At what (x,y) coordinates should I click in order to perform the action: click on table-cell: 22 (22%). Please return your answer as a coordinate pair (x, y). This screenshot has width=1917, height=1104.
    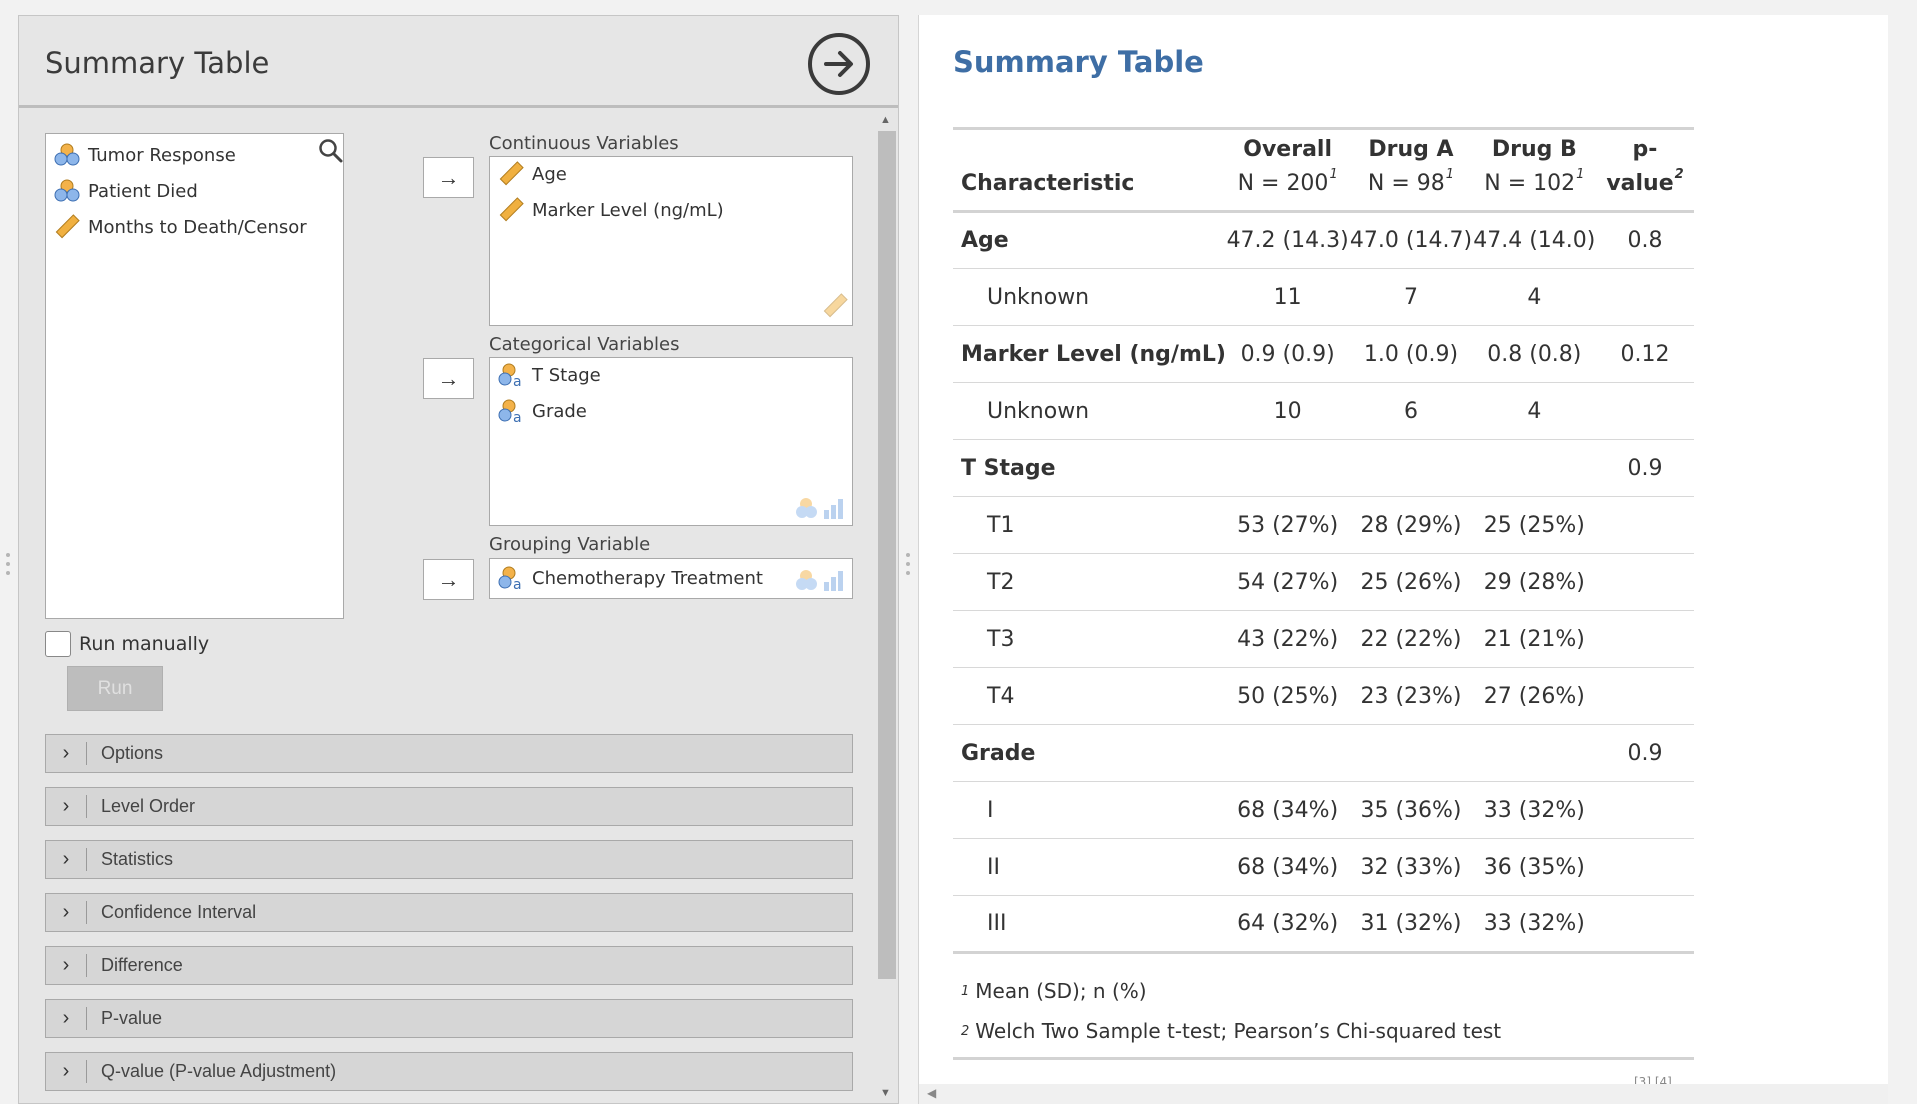
    Looking at the image, I should click on (1411, 639).